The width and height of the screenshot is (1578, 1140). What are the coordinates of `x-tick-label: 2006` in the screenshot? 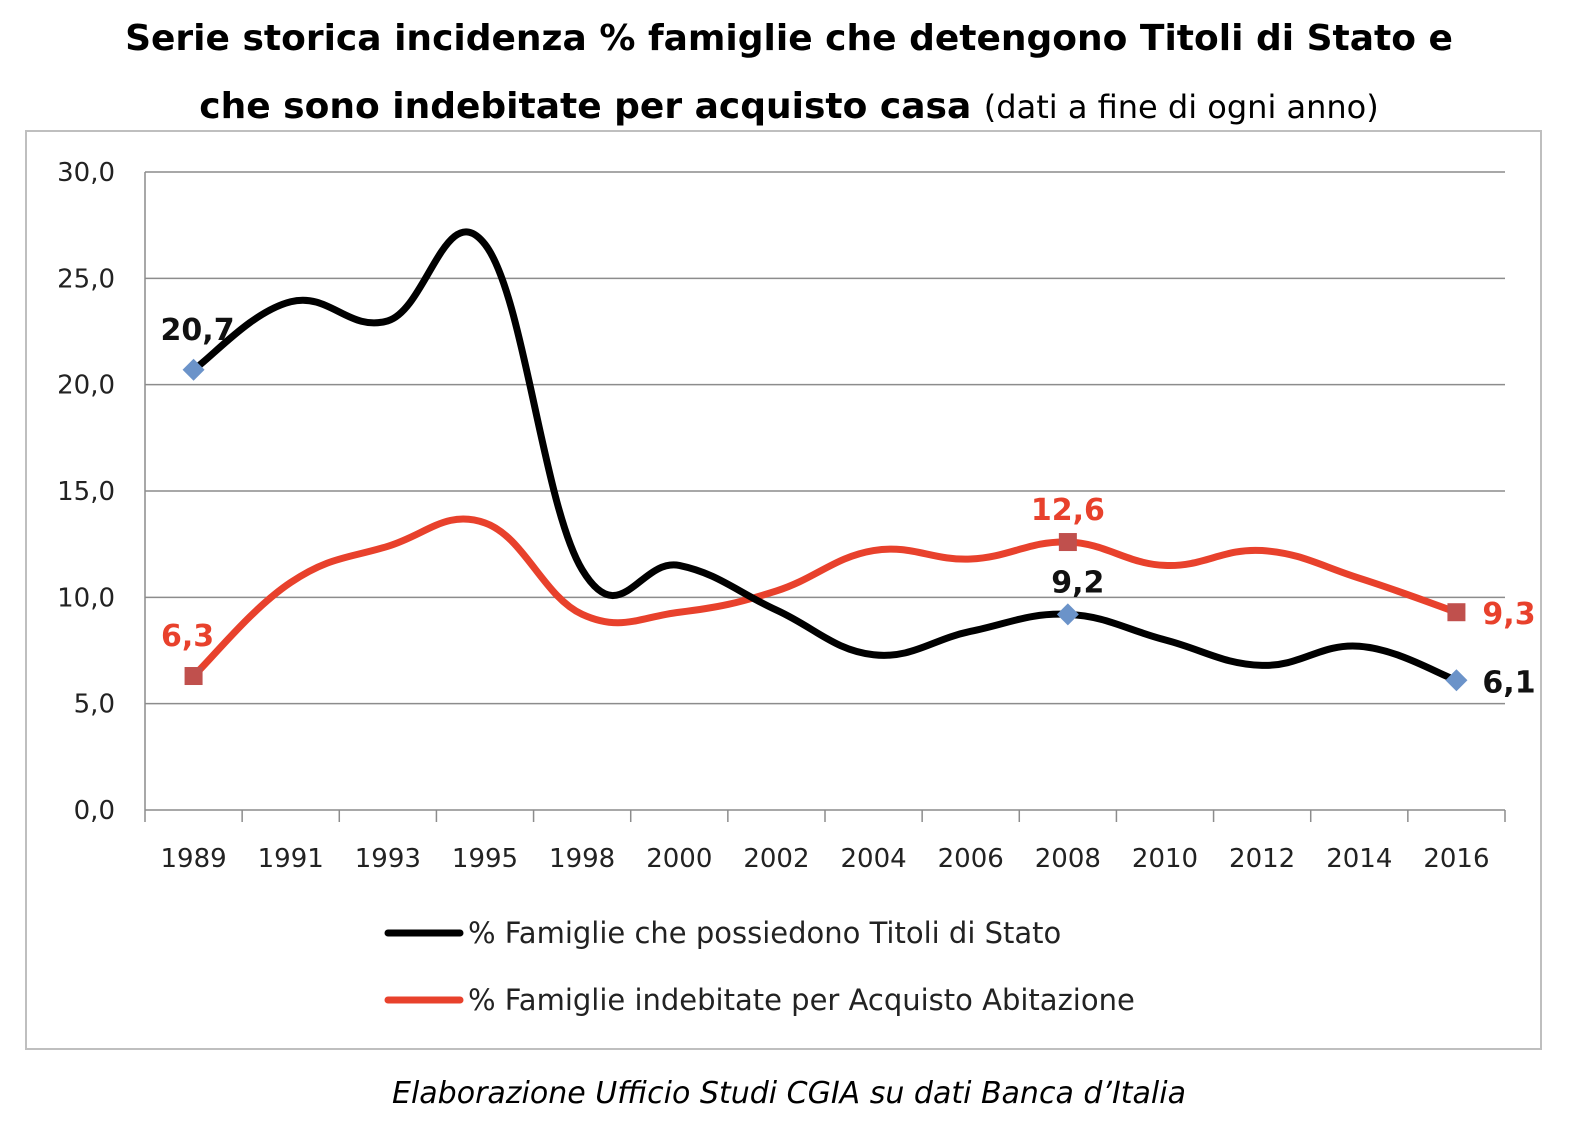 It's located at (971, 859).